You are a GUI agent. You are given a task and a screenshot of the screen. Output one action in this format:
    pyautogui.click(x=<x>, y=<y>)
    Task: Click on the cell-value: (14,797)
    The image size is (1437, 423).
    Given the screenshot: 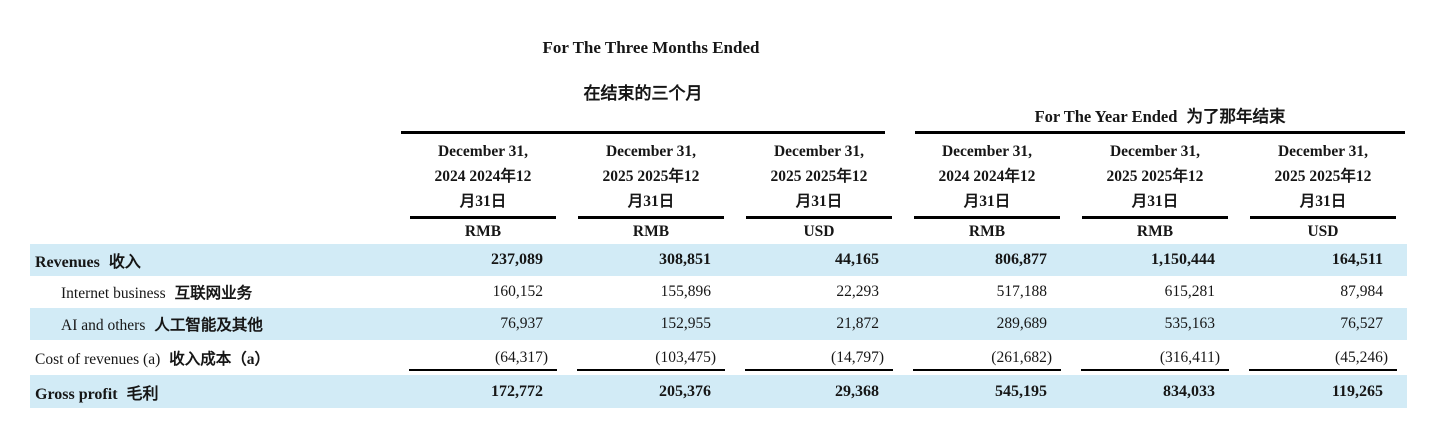 What is the action you would take?
    pyautogui.click(x=819, y=360)
    